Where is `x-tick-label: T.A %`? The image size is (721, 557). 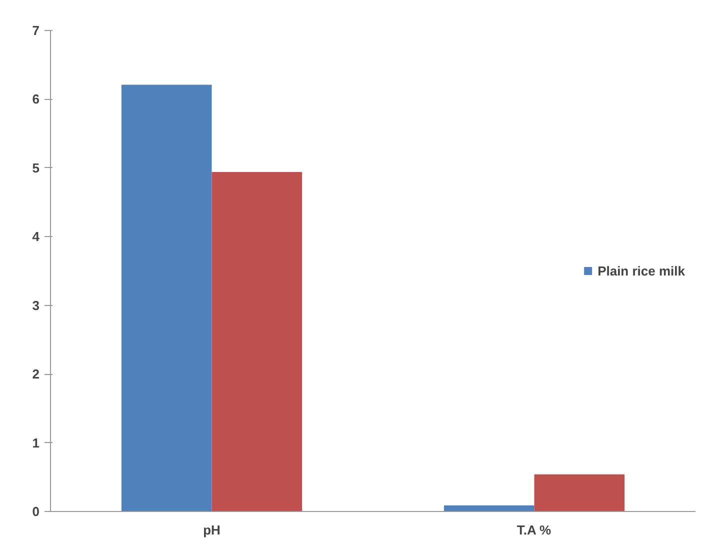
x-tick-label: T.A % is located at coordinates (534, 530).